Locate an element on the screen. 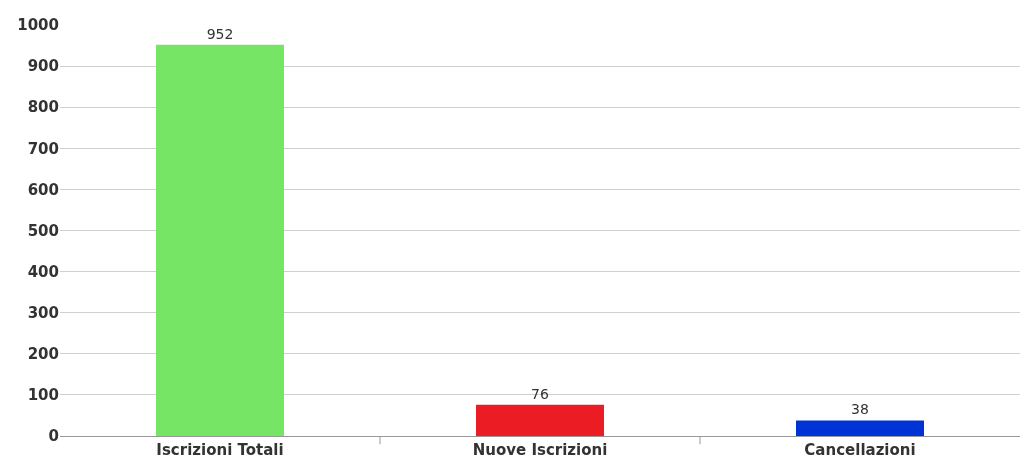  y-tick-label: 100 is located at coordinates (43, 395).